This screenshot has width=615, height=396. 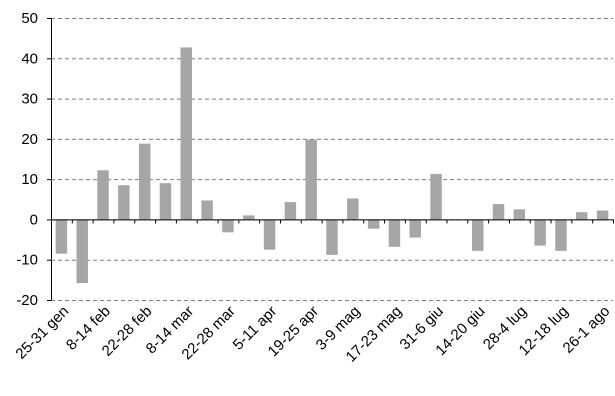 I want to click on bar-10-16 mag, so click(x=373, y=224).